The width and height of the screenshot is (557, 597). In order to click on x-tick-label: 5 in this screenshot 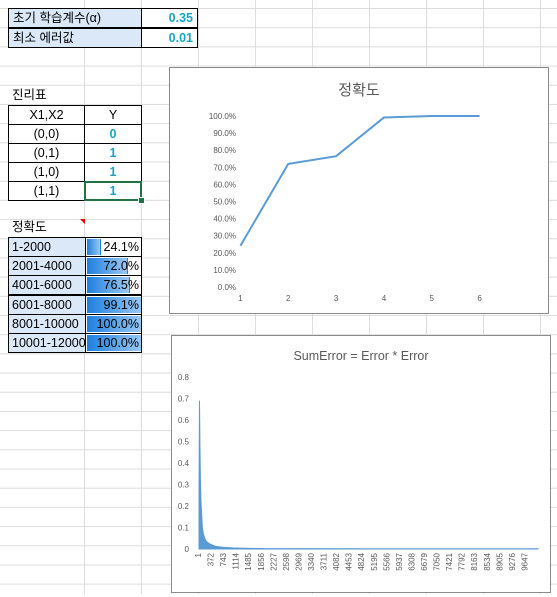, I will do `click(432, 298)`.